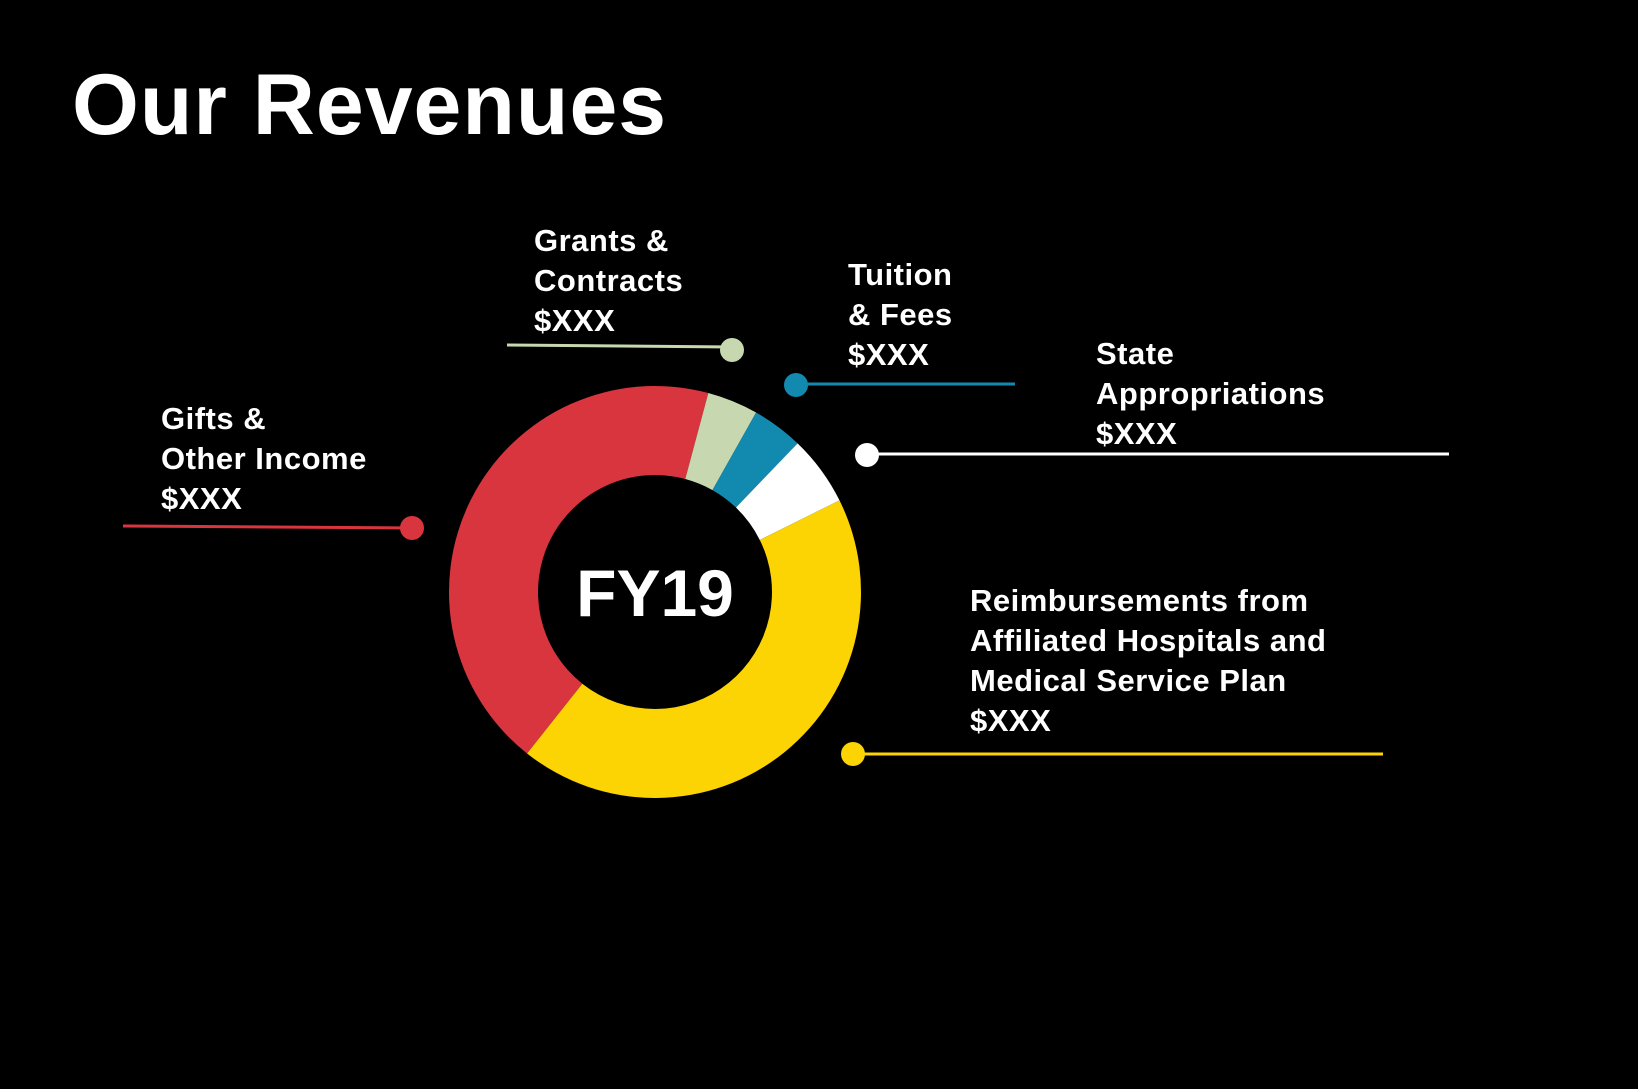  I want to click on grants-label: Grants & Contracts $XXX, so click(608, 281).